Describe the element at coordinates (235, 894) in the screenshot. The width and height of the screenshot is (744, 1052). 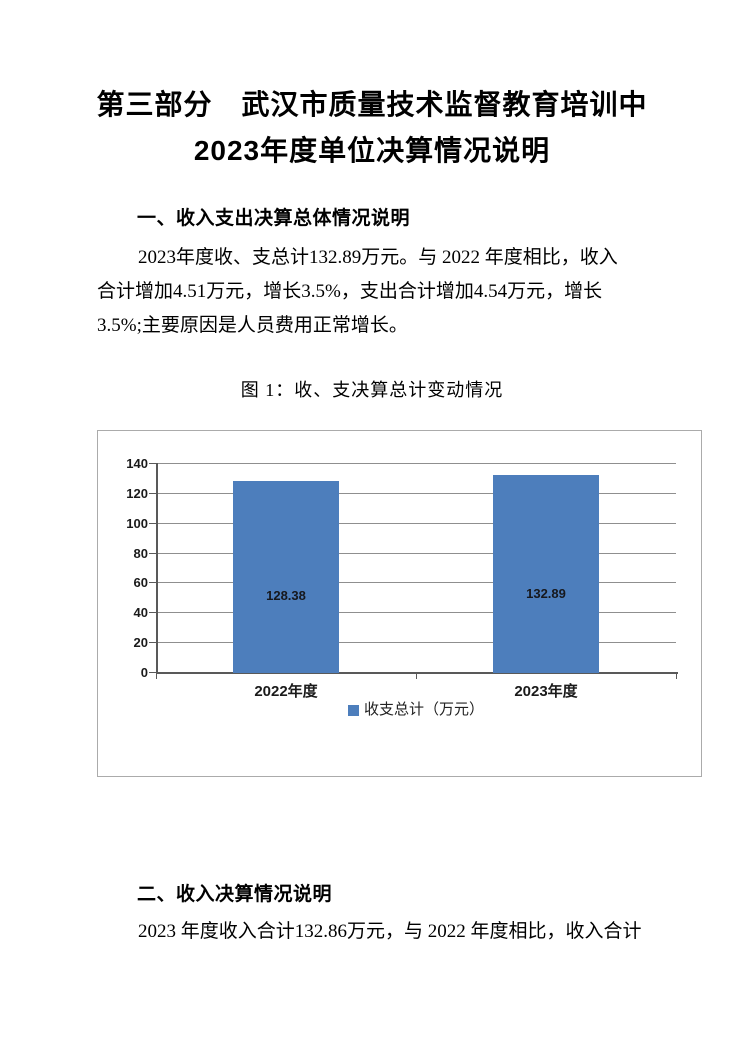
I see `section2-heading: 二、收入决算情况说明` at that location.